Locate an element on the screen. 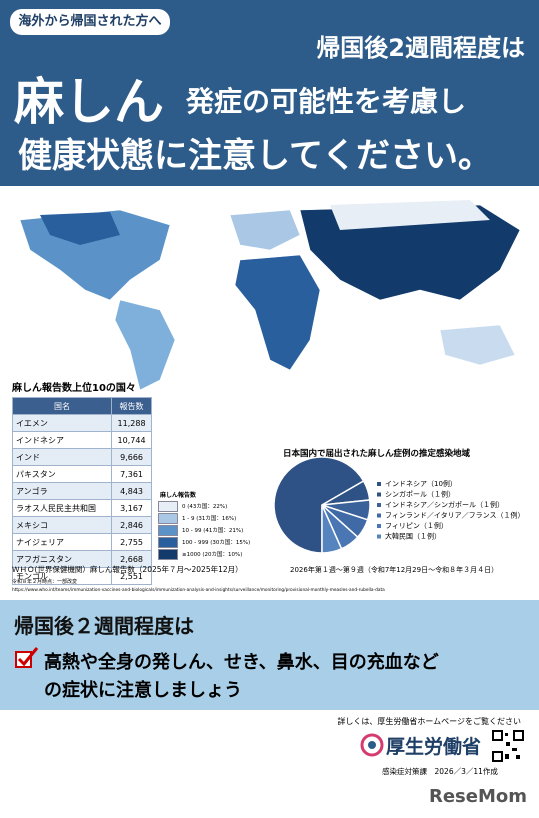 The width and height of the screenshot is (539, 818). table-cell: メキシコ is located at coordinates (62, 525).